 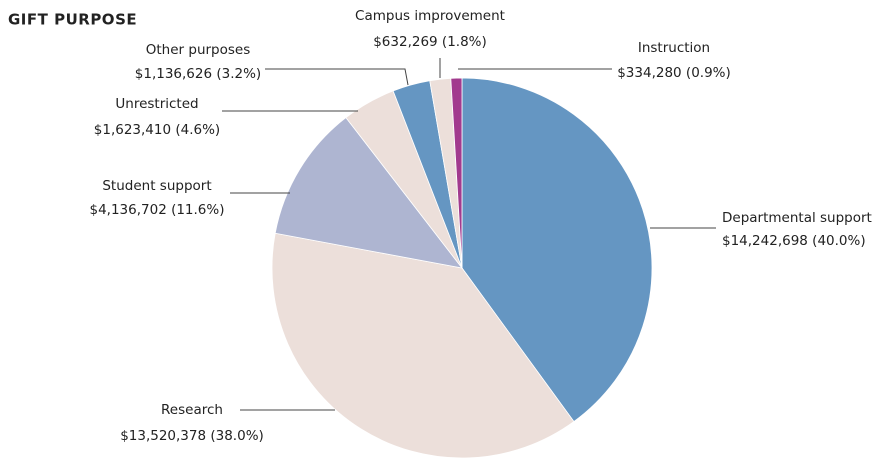 What do you see at coordinates (192, 436) in the screenshot?
I see `value-label: $13,520,378 (38.0%)` at bounding box center [192, 436].